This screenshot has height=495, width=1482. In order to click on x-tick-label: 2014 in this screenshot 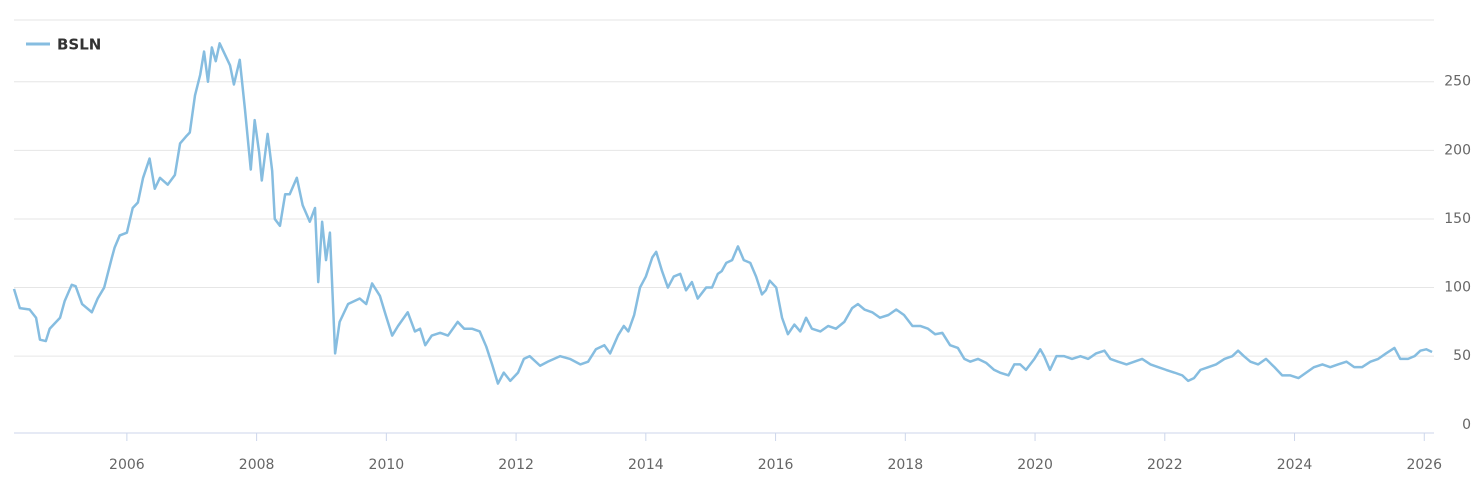, I will do `click(646, 465)`.